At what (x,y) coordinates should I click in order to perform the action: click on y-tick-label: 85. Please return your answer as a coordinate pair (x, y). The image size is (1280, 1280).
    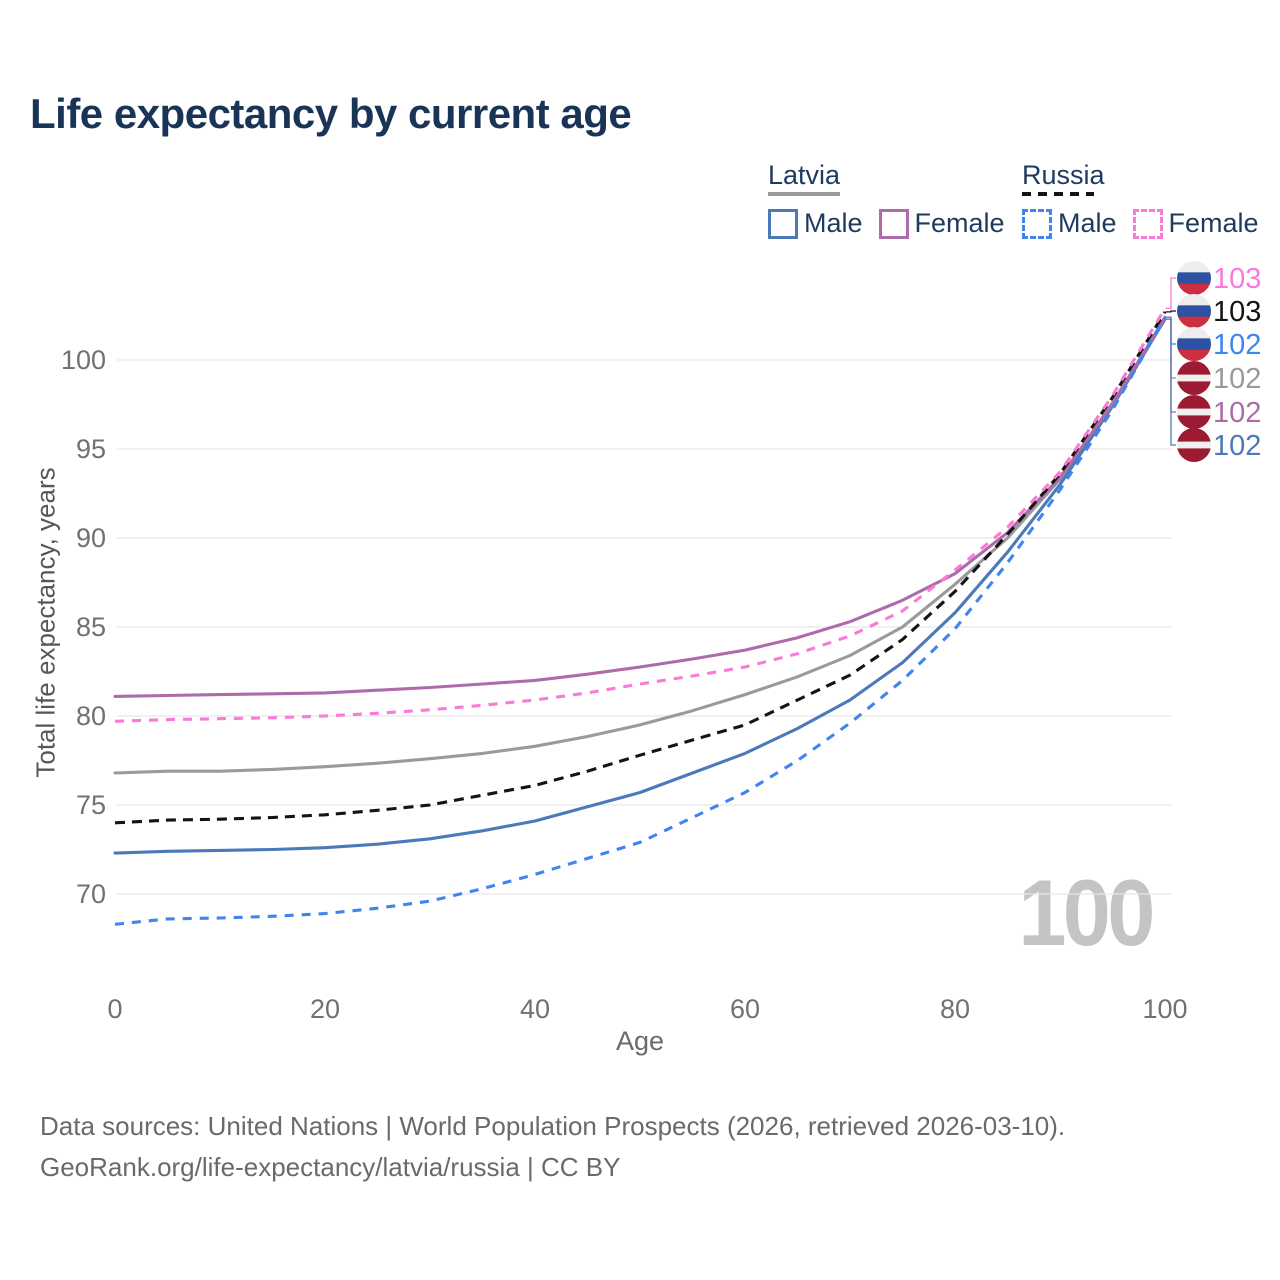
    Looking at the image, I should click on (91, 627).